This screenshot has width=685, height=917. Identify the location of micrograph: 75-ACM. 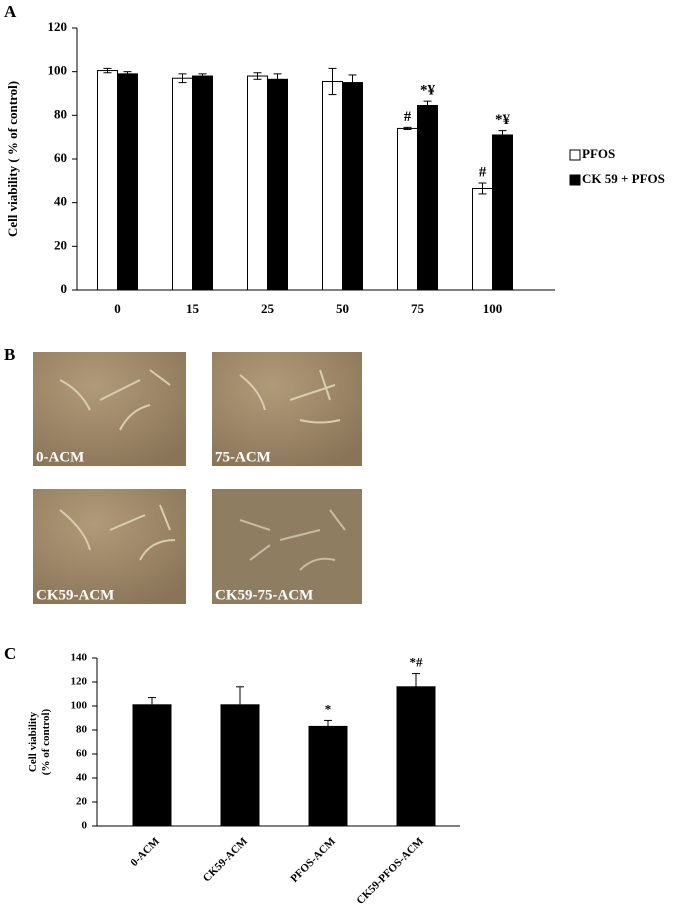
(287, 409).